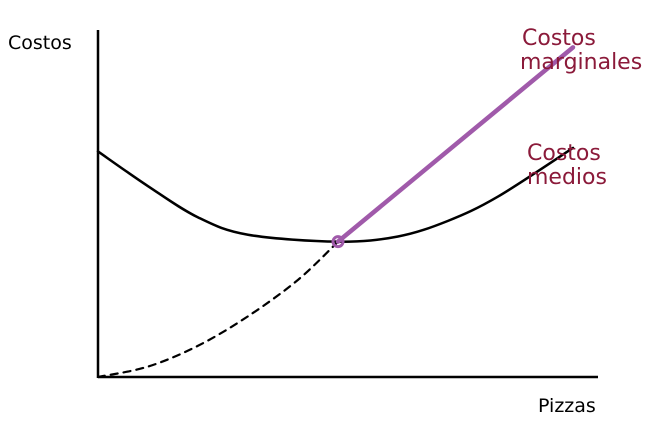 Image resolution: width=669 pixels, height=435 pixels. I want to click on marginal-cost-label-line1: Costos, so click(559, 38).